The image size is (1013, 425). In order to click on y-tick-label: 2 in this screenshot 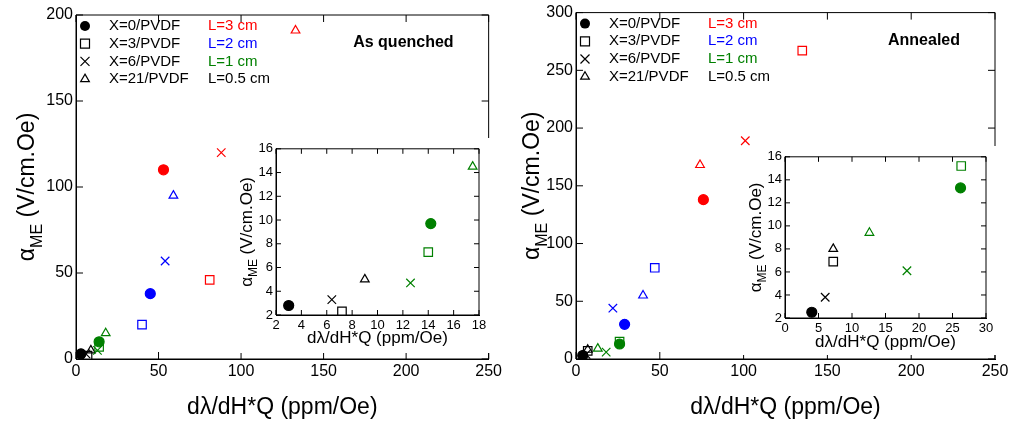, I will do `click(269, 314)`.